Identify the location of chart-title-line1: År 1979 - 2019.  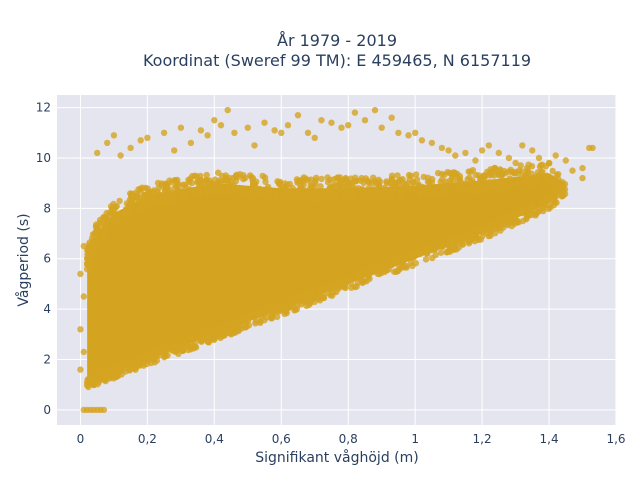
(337, 40).